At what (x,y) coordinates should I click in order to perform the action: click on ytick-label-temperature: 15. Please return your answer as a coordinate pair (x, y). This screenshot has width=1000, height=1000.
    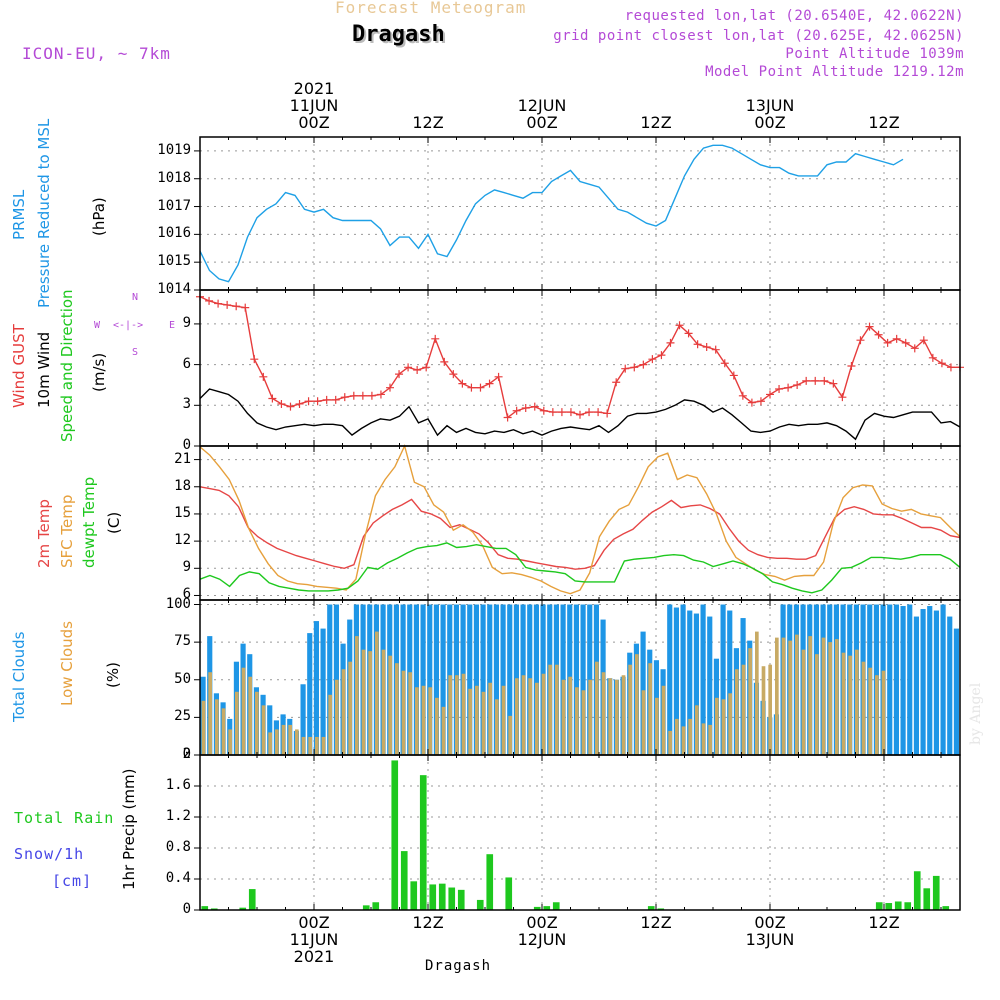
    Looking at the image, I should click on (182, 512).